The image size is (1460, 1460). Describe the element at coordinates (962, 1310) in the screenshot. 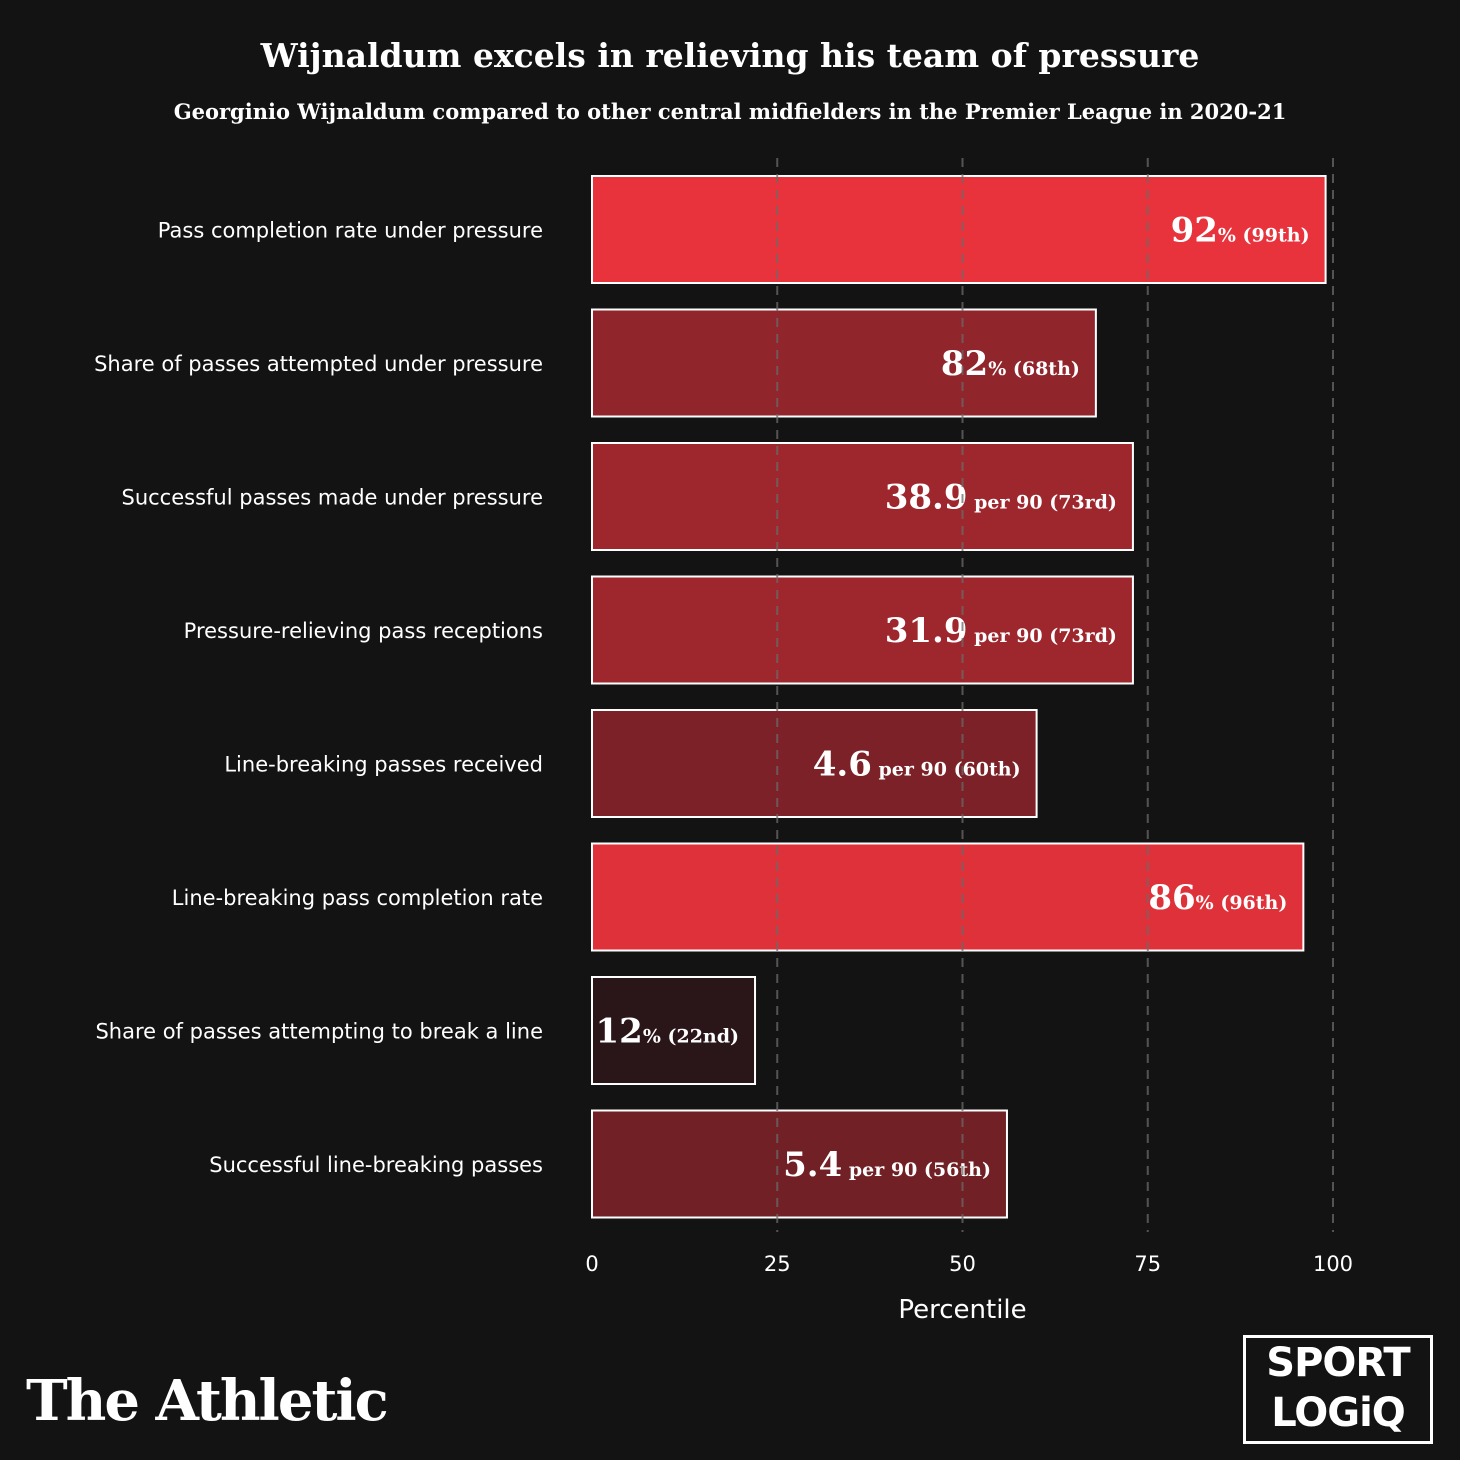

I see `x-axis-title: Percentile` at that location.